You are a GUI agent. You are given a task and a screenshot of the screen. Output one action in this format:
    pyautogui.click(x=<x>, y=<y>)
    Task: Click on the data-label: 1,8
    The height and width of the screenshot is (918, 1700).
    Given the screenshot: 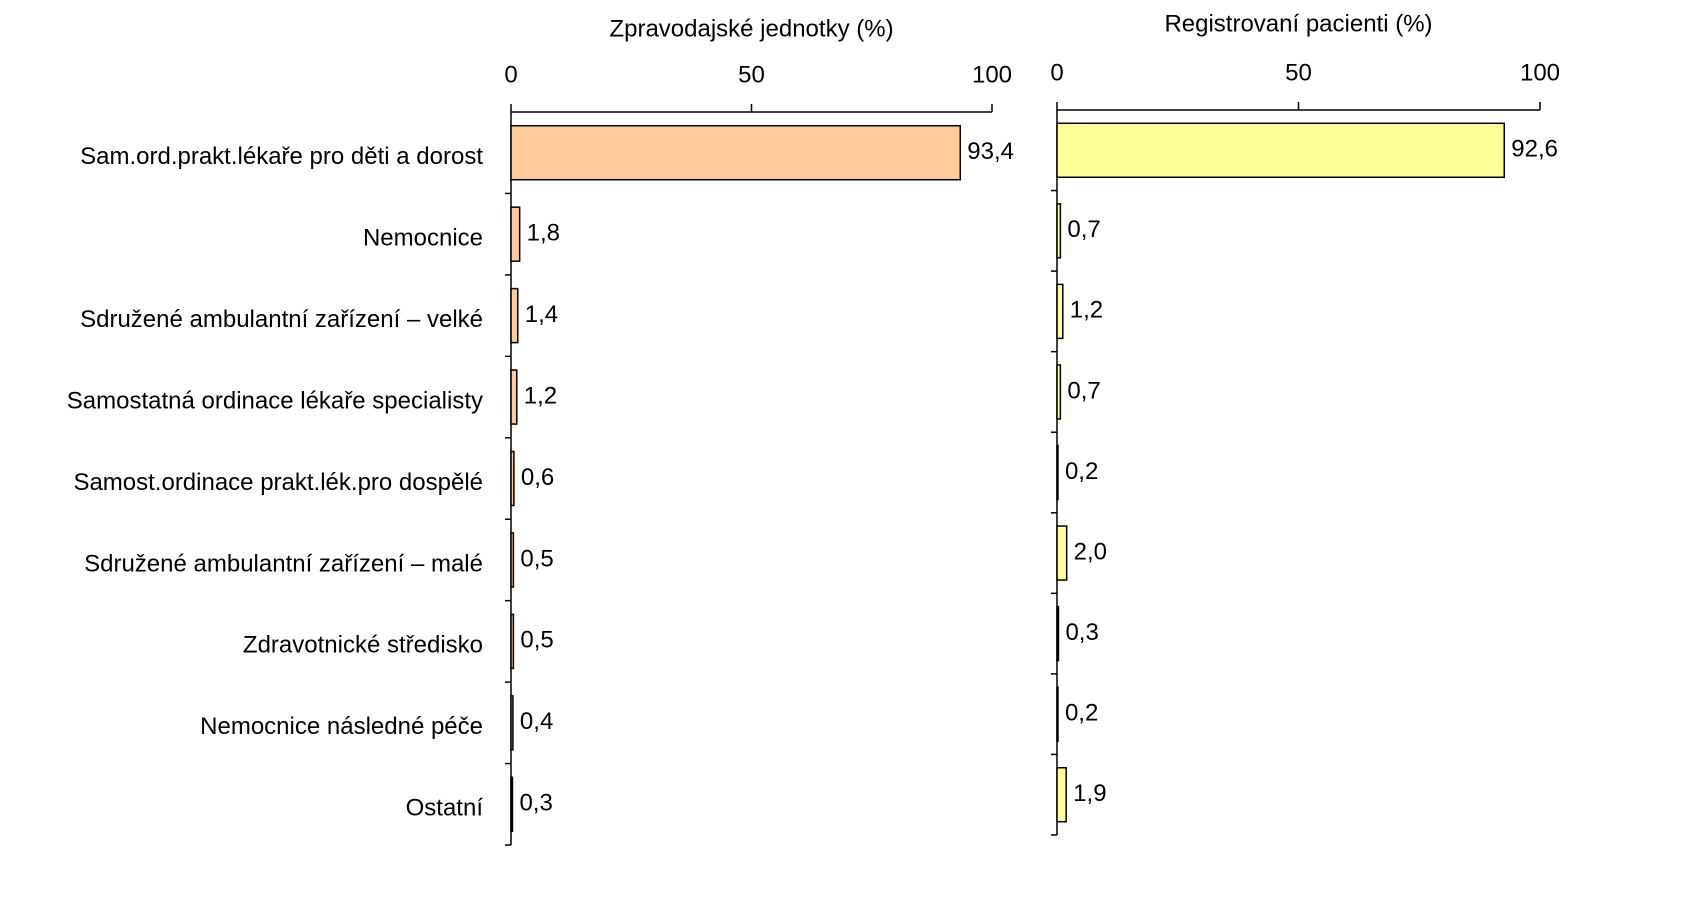 What is the action you would take?
    pyautogui.click(x=543, y=233)
    